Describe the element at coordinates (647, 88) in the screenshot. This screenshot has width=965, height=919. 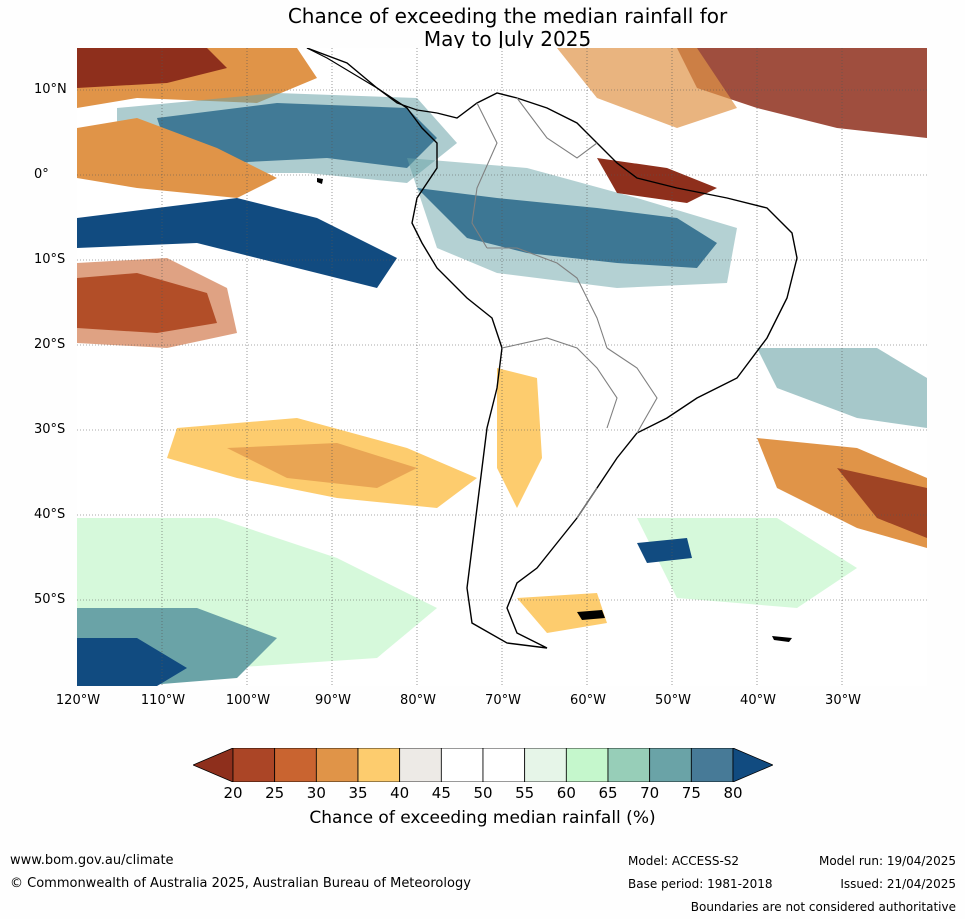
I see `orange-atlantic-north` at that location.